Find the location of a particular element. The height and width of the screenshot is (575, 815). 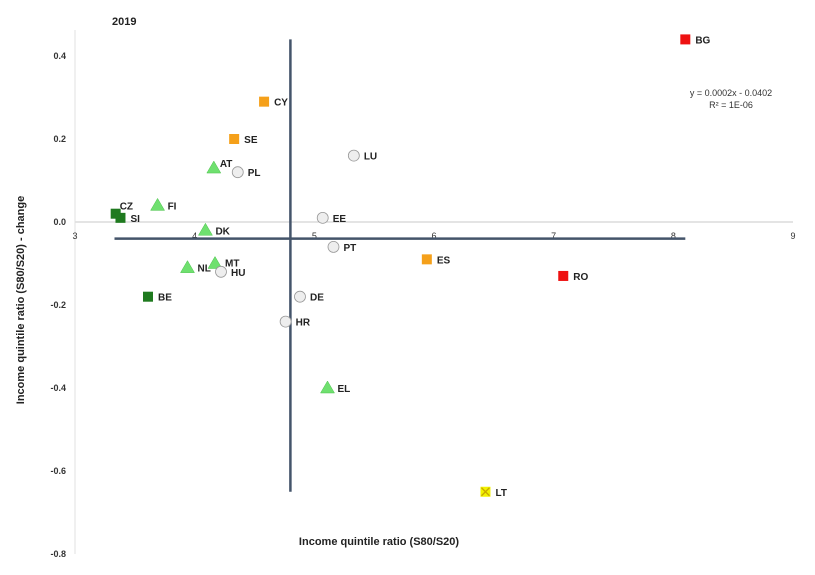

point-marker-bg is located at coordinates (685, 39).